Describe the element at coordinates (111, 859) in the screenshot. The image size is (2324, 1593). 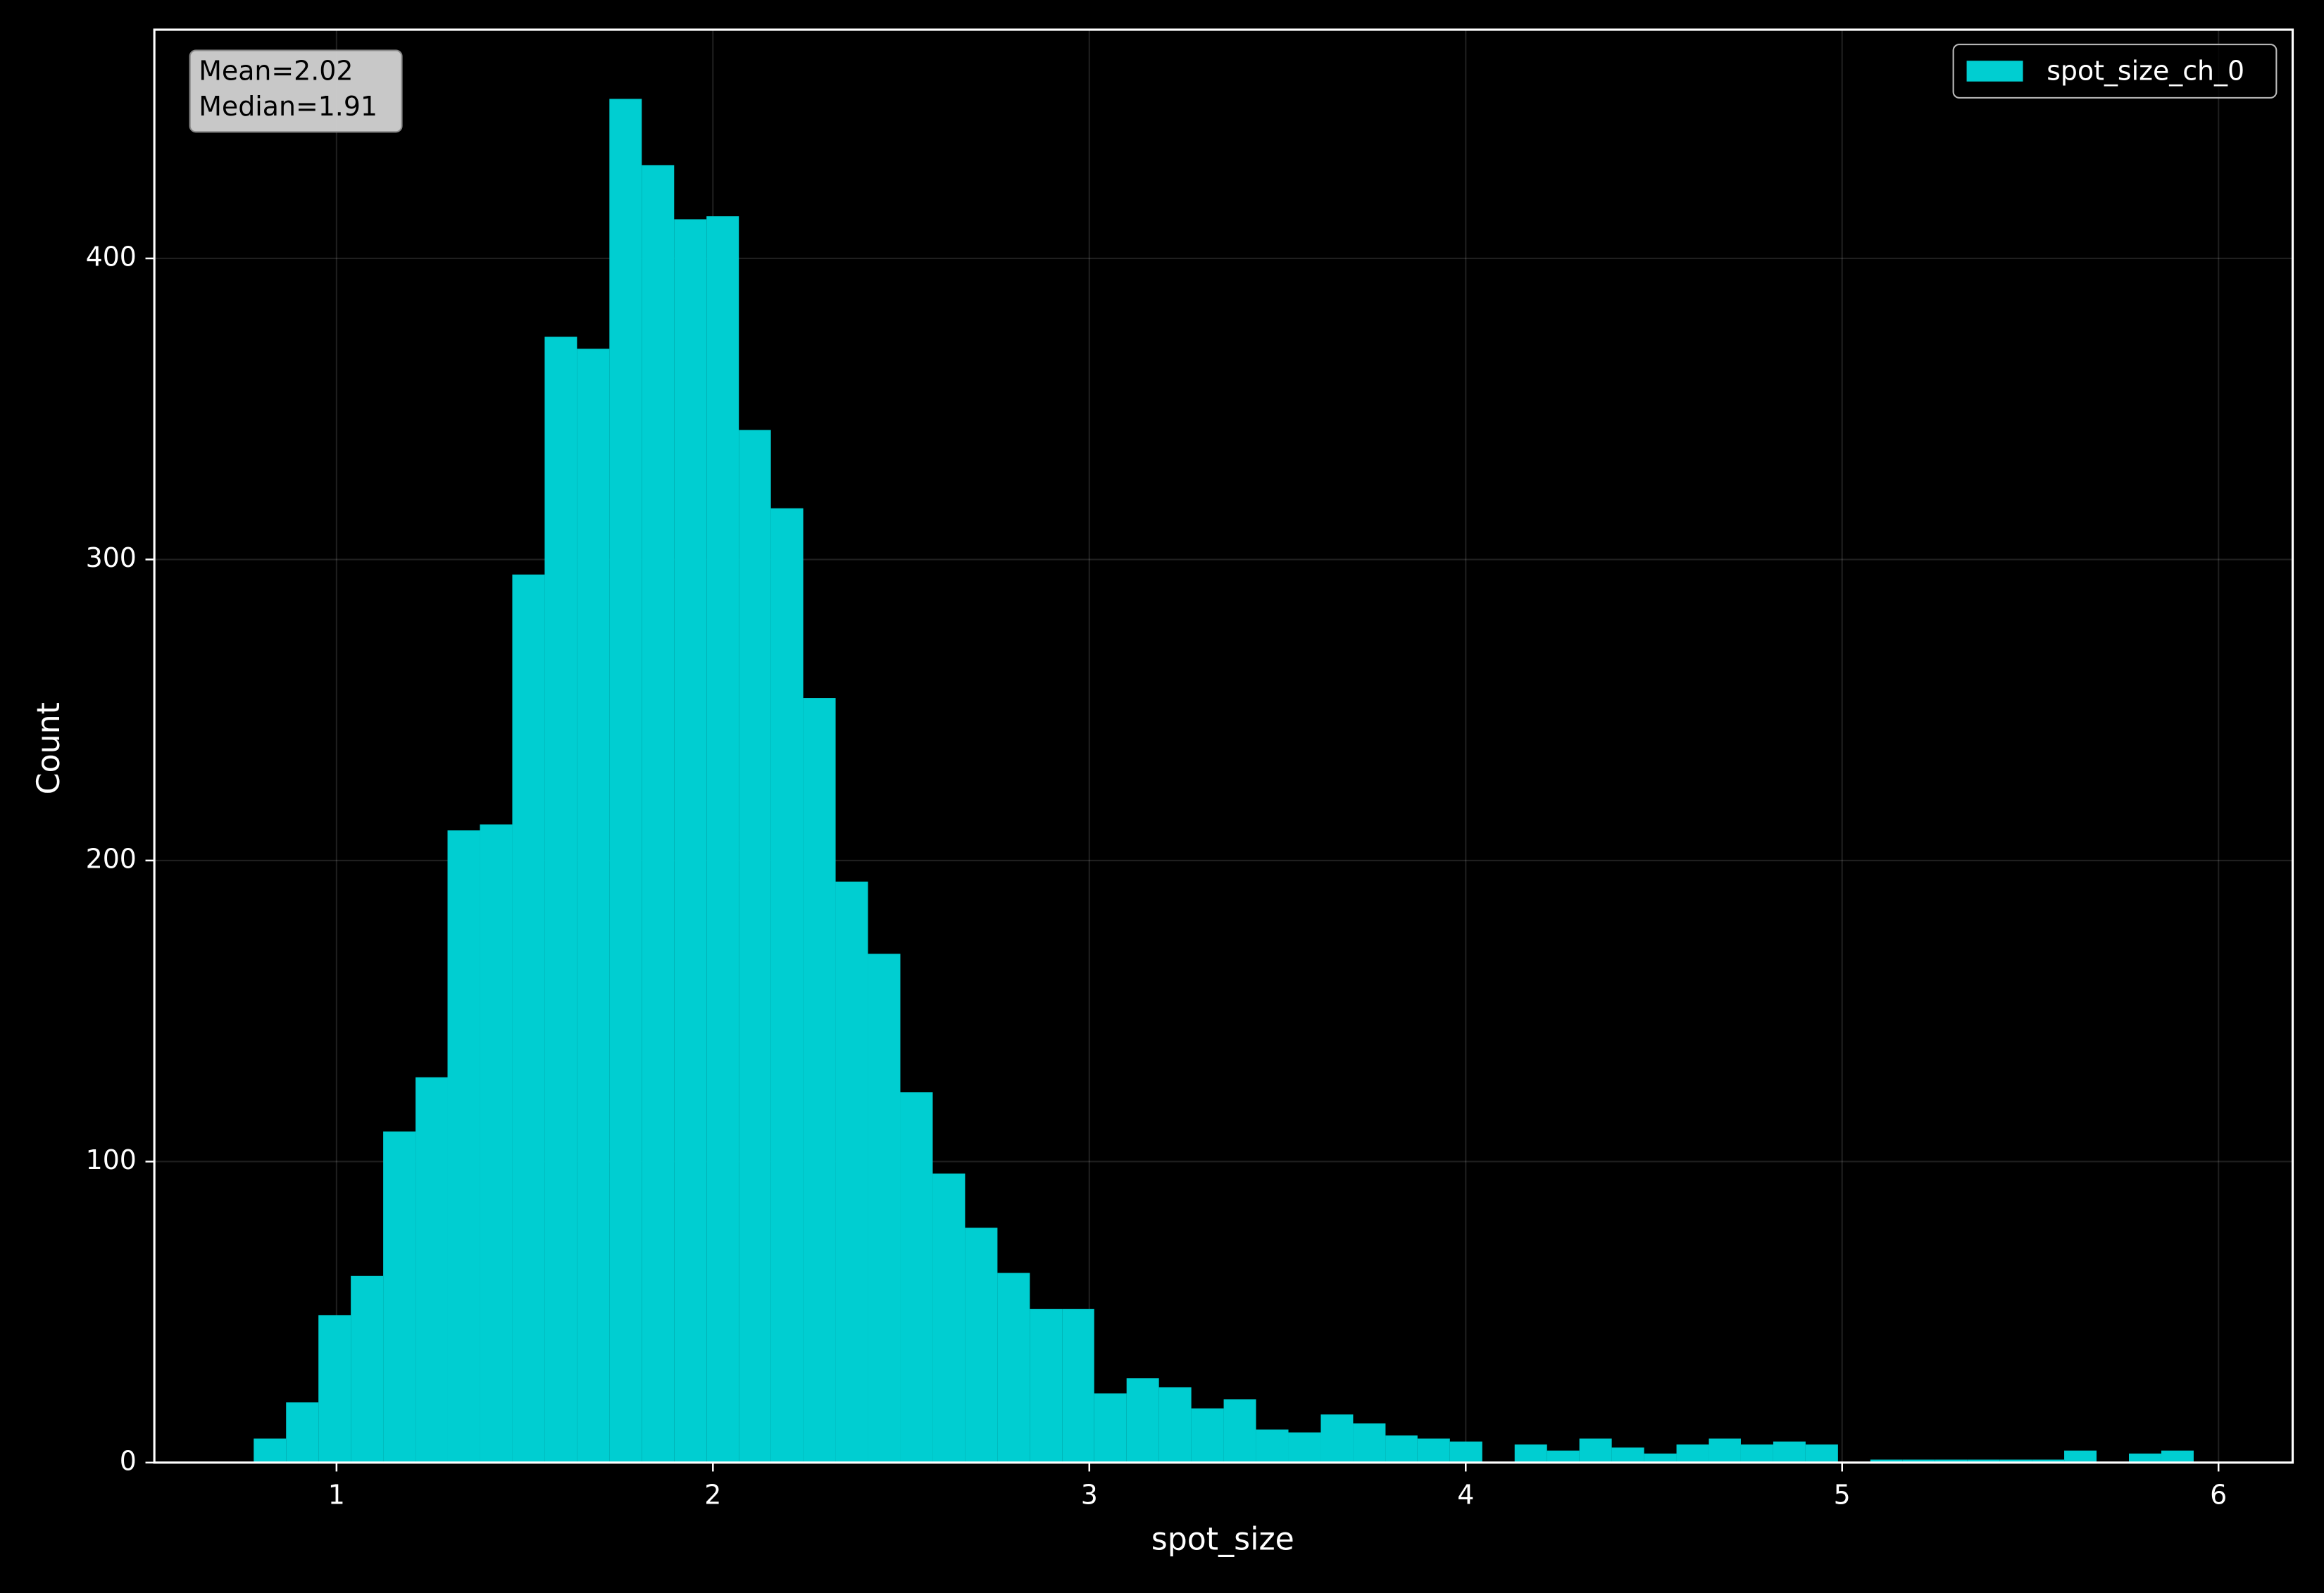
I see `y-tick-label: 200` at that location.